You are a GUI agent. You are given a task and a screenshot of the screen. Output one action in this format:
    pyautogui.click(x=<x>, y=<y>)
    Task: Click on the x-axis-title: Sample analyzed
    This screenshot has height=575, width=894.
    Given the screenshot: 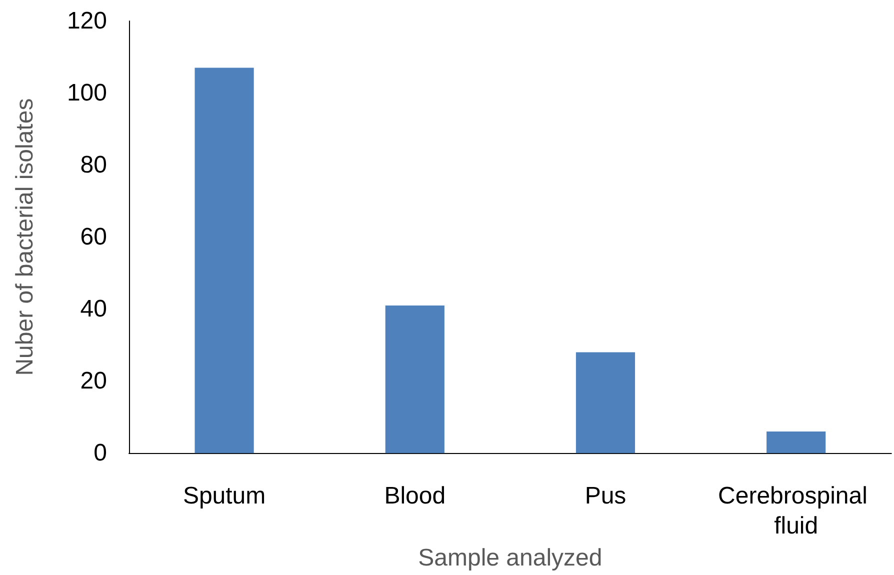 What is the action you would take?
    pyautogui.click(x=510, y=558)
    